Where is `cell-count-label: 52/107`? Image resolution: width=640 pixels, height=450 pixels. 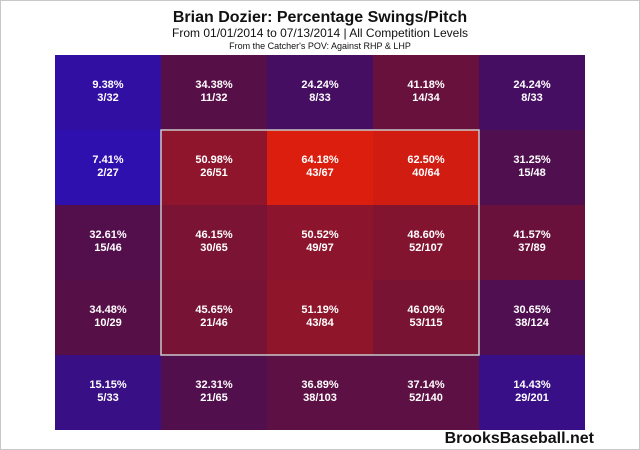
cell-count-label: 52/107 is located at coordinates (426, 248).